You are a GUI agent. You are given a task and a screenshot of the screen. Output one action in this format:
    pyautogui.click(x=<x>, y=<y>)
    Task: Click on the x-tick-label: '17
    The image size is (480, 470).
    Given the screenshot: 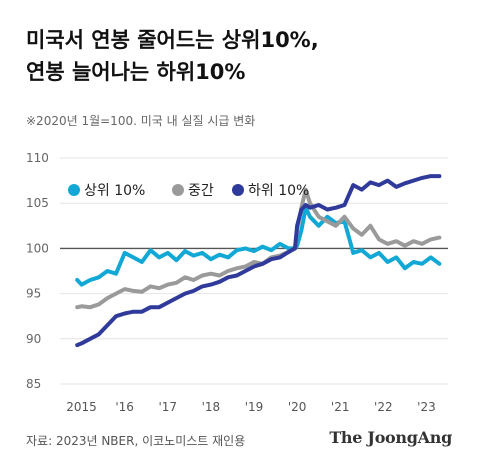 What is the action you would take?
    pyautogui.click(x=167, y=407)
    